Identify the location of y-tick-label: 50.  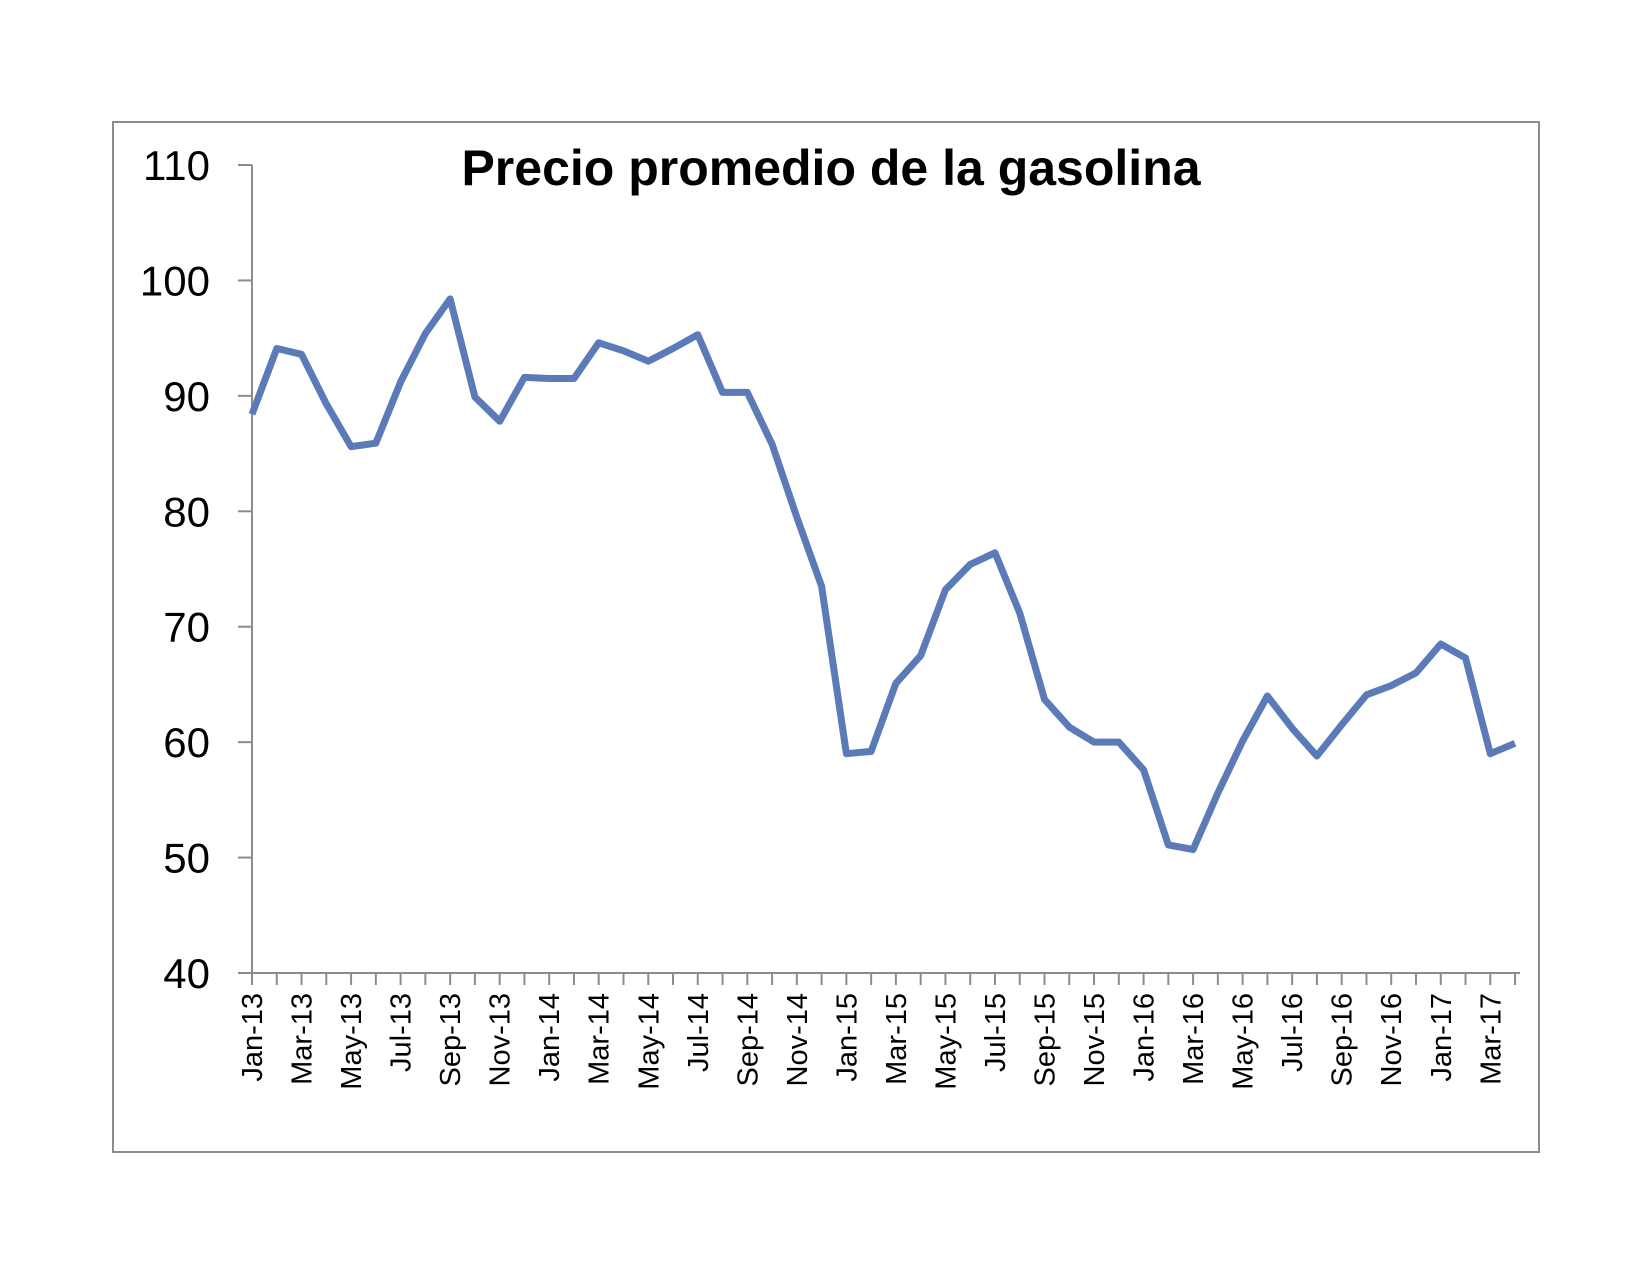
(186, 858).